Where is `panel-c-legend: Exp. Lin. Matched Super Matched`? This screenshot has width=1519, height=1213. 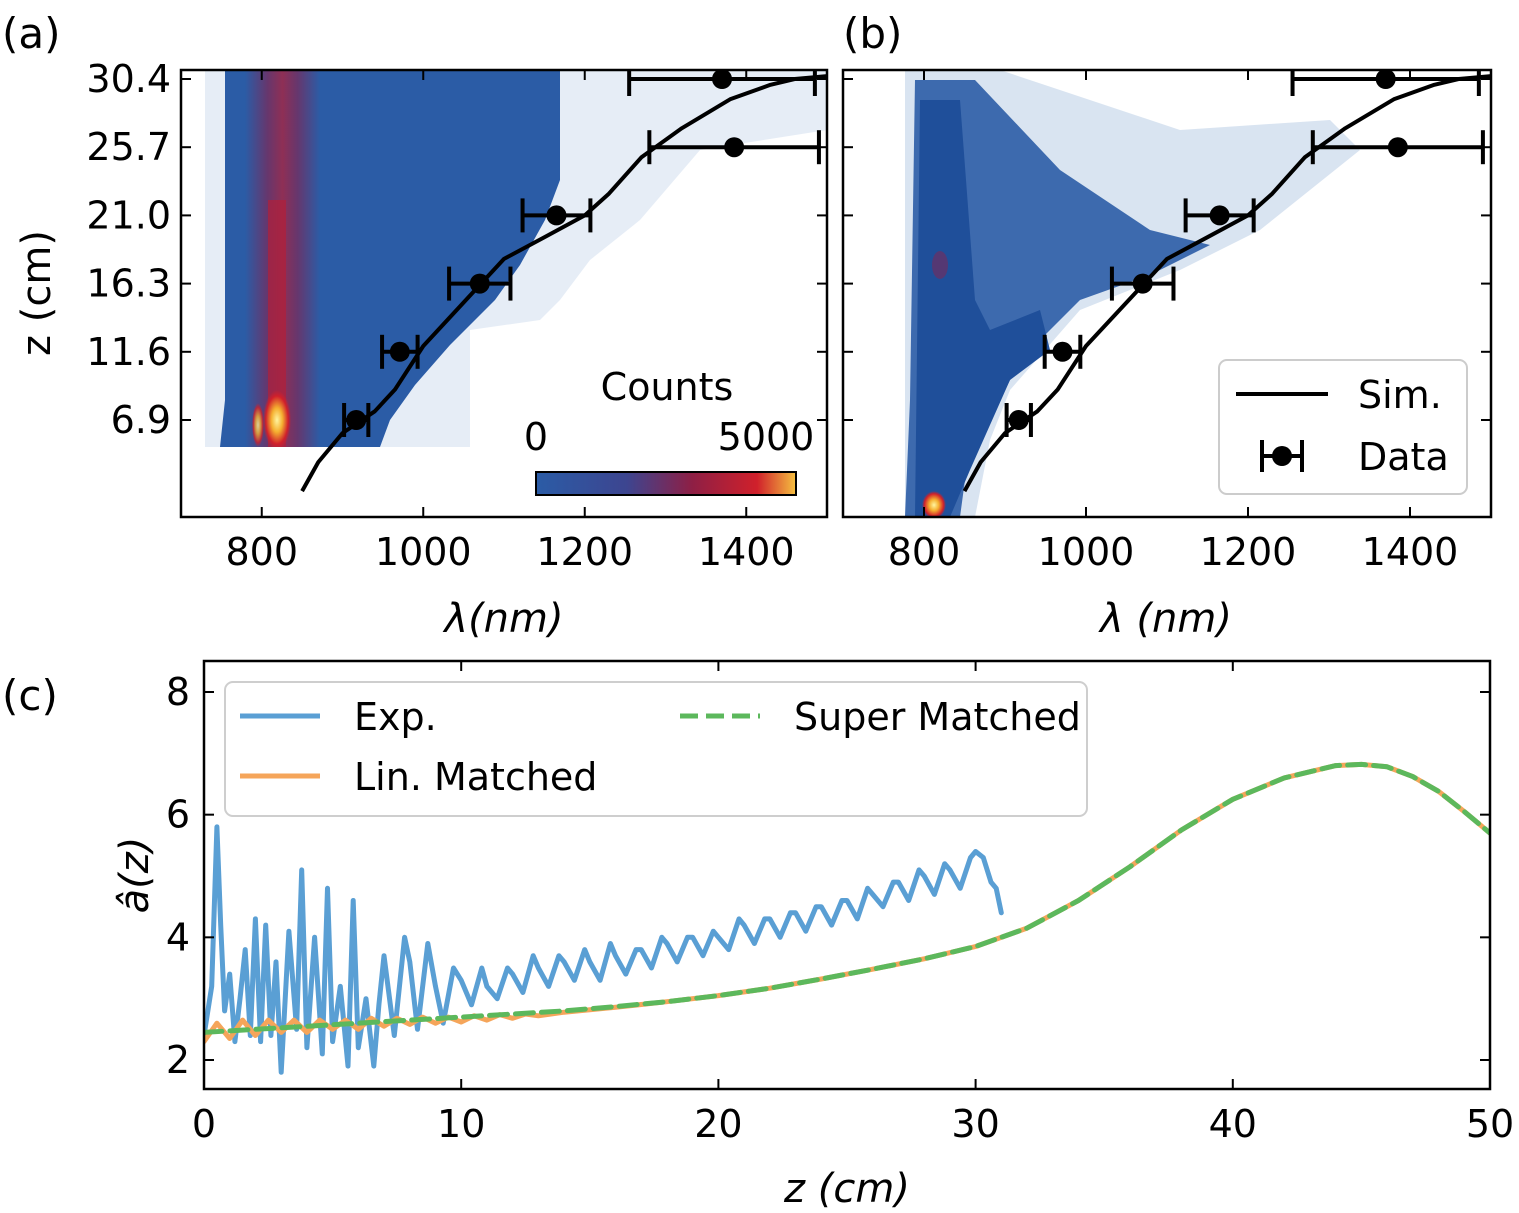 panel-c-legend: Exp. Lin. Matched Super Matched is located at coordinates (656, 749).